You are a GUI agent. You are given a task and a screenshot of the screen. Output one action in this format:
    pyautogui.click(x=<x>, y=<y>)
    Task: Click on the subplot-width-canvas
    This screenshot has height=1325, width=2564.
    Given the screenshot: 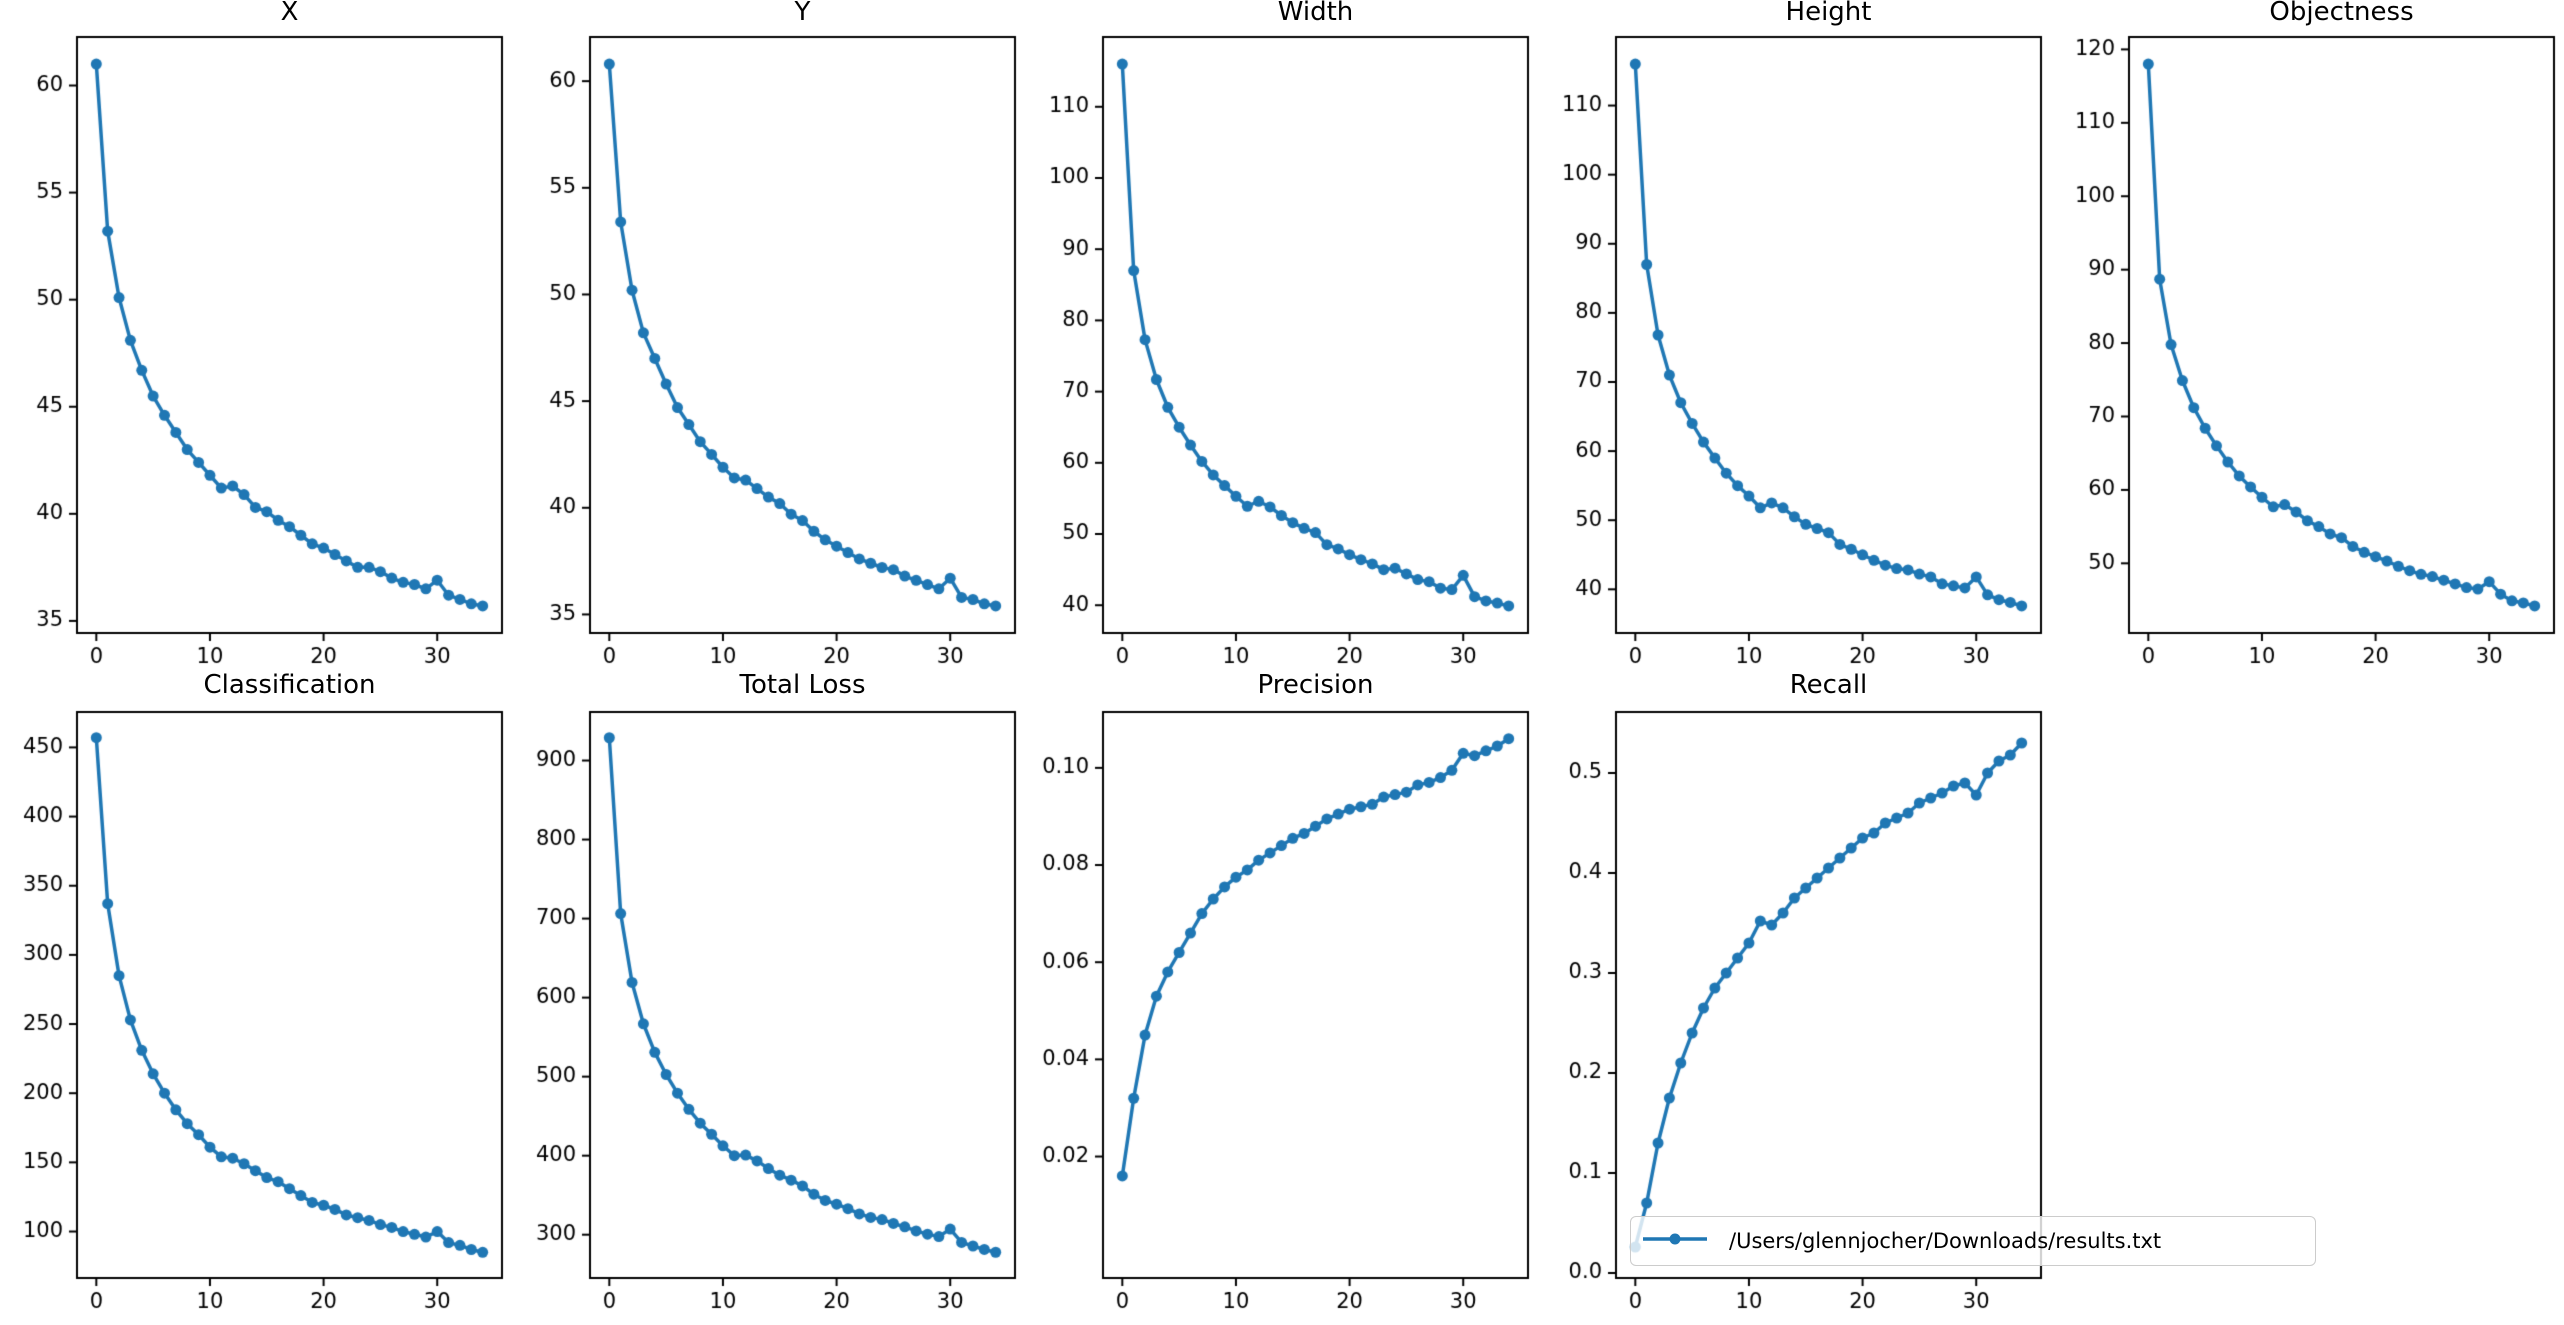 What is the action you would take?
    pyautogui.click(x=1282, y=351)
    